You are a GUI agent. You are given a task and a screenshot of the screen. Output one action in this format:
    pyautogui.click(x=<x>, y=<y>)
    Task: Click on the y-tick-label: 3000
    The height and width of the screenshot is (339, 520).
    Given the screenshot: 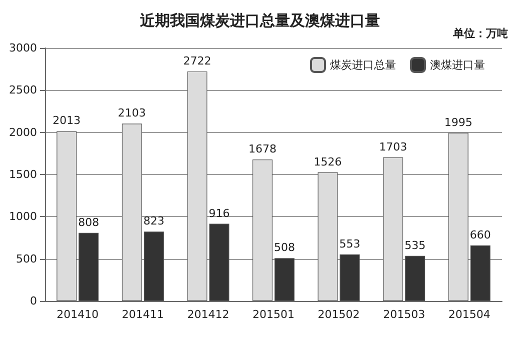 What is the action you would take?
    pyautogui.click(x=23, y=48)
    